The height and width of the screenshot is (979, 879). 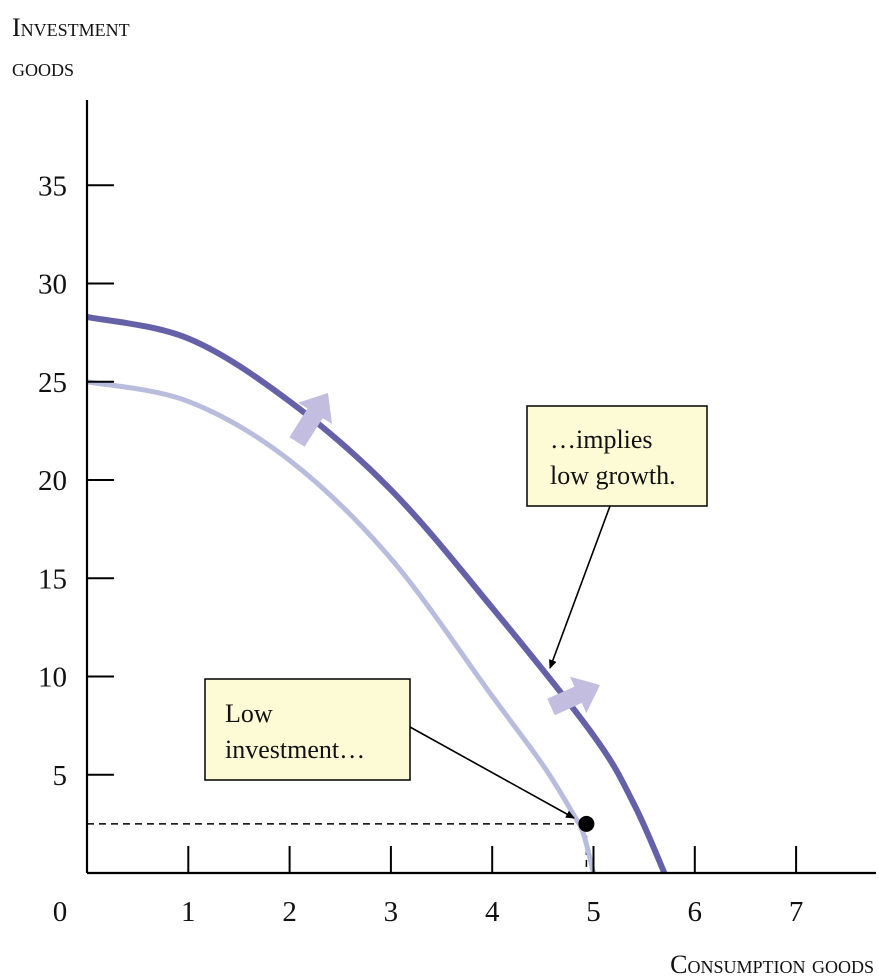 What do you see at coordinates (617, 537) in the screenshot?
I see `low-growth-annotation: …implies low growth.` at bounding box center [617, 537].